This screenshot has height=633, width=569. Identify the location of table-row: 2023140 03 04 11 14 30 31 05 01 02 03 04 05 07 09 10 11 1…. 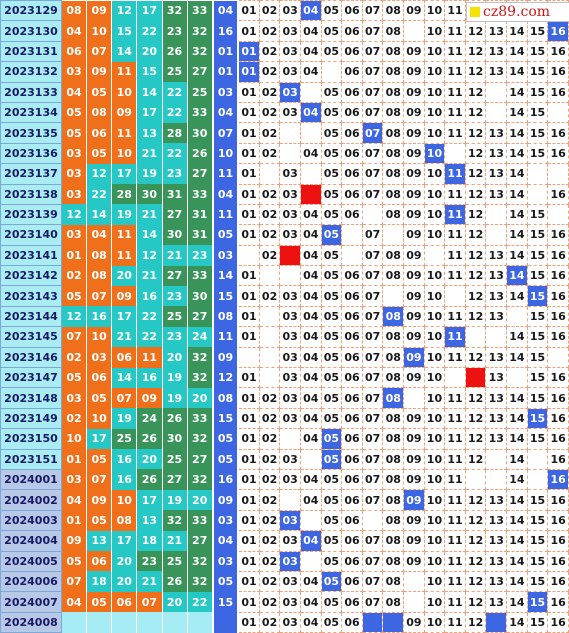
(284, 235).